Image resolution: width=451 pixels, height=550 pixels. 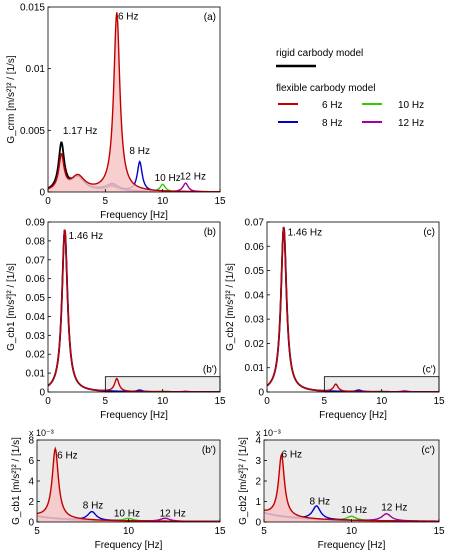 I want to click on y-tick-label-b-6: 0.06, so click(x=36, y=279).